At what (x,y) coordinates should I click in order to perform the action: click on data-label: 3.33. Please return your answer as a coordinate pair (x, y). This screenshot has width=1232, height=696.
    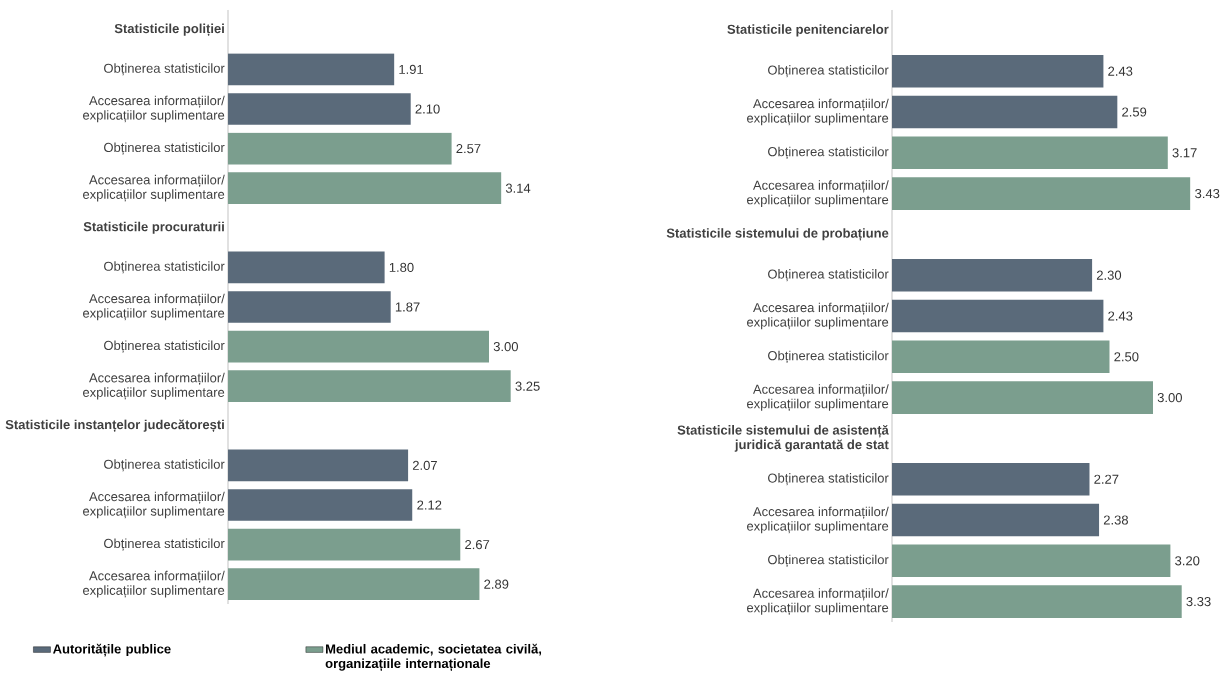
    Looking at the image, I should click on (1198, 601).